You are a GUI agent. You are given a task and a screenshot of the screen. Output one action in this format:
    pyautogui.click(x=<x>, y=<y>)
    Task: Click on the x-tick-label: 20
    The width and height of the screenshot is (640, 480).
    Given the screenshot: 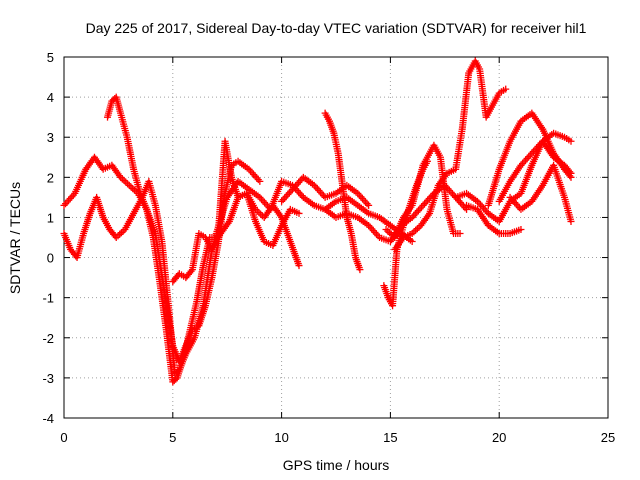 What is the action you would take?
    pyautogui.click(x=499, y=437)
    